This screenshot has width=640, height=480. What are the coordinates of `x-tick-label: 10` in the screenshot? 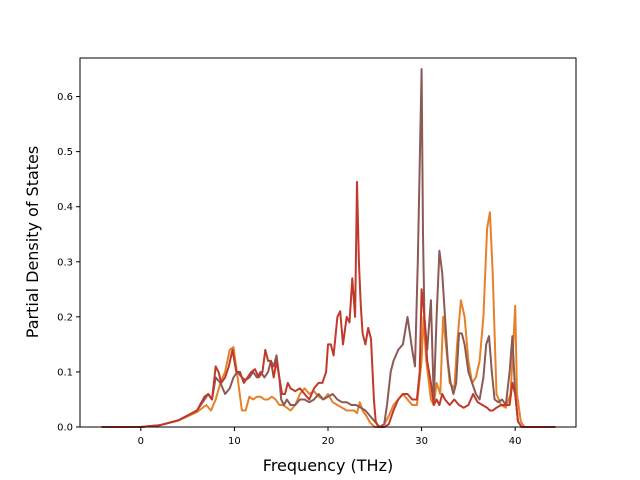 It's located at (234, 441).